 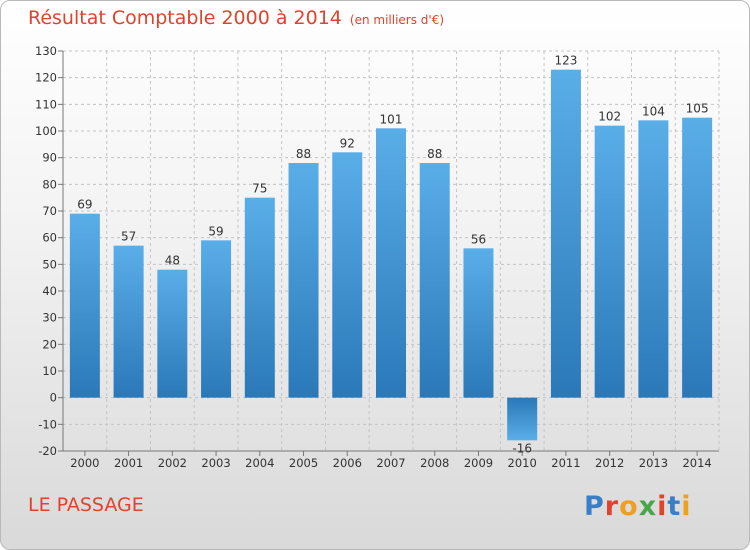 What do you see at coordinates (522, 419) in the screenshot?
I see `bar-2010` at bounding box center [522, 419].